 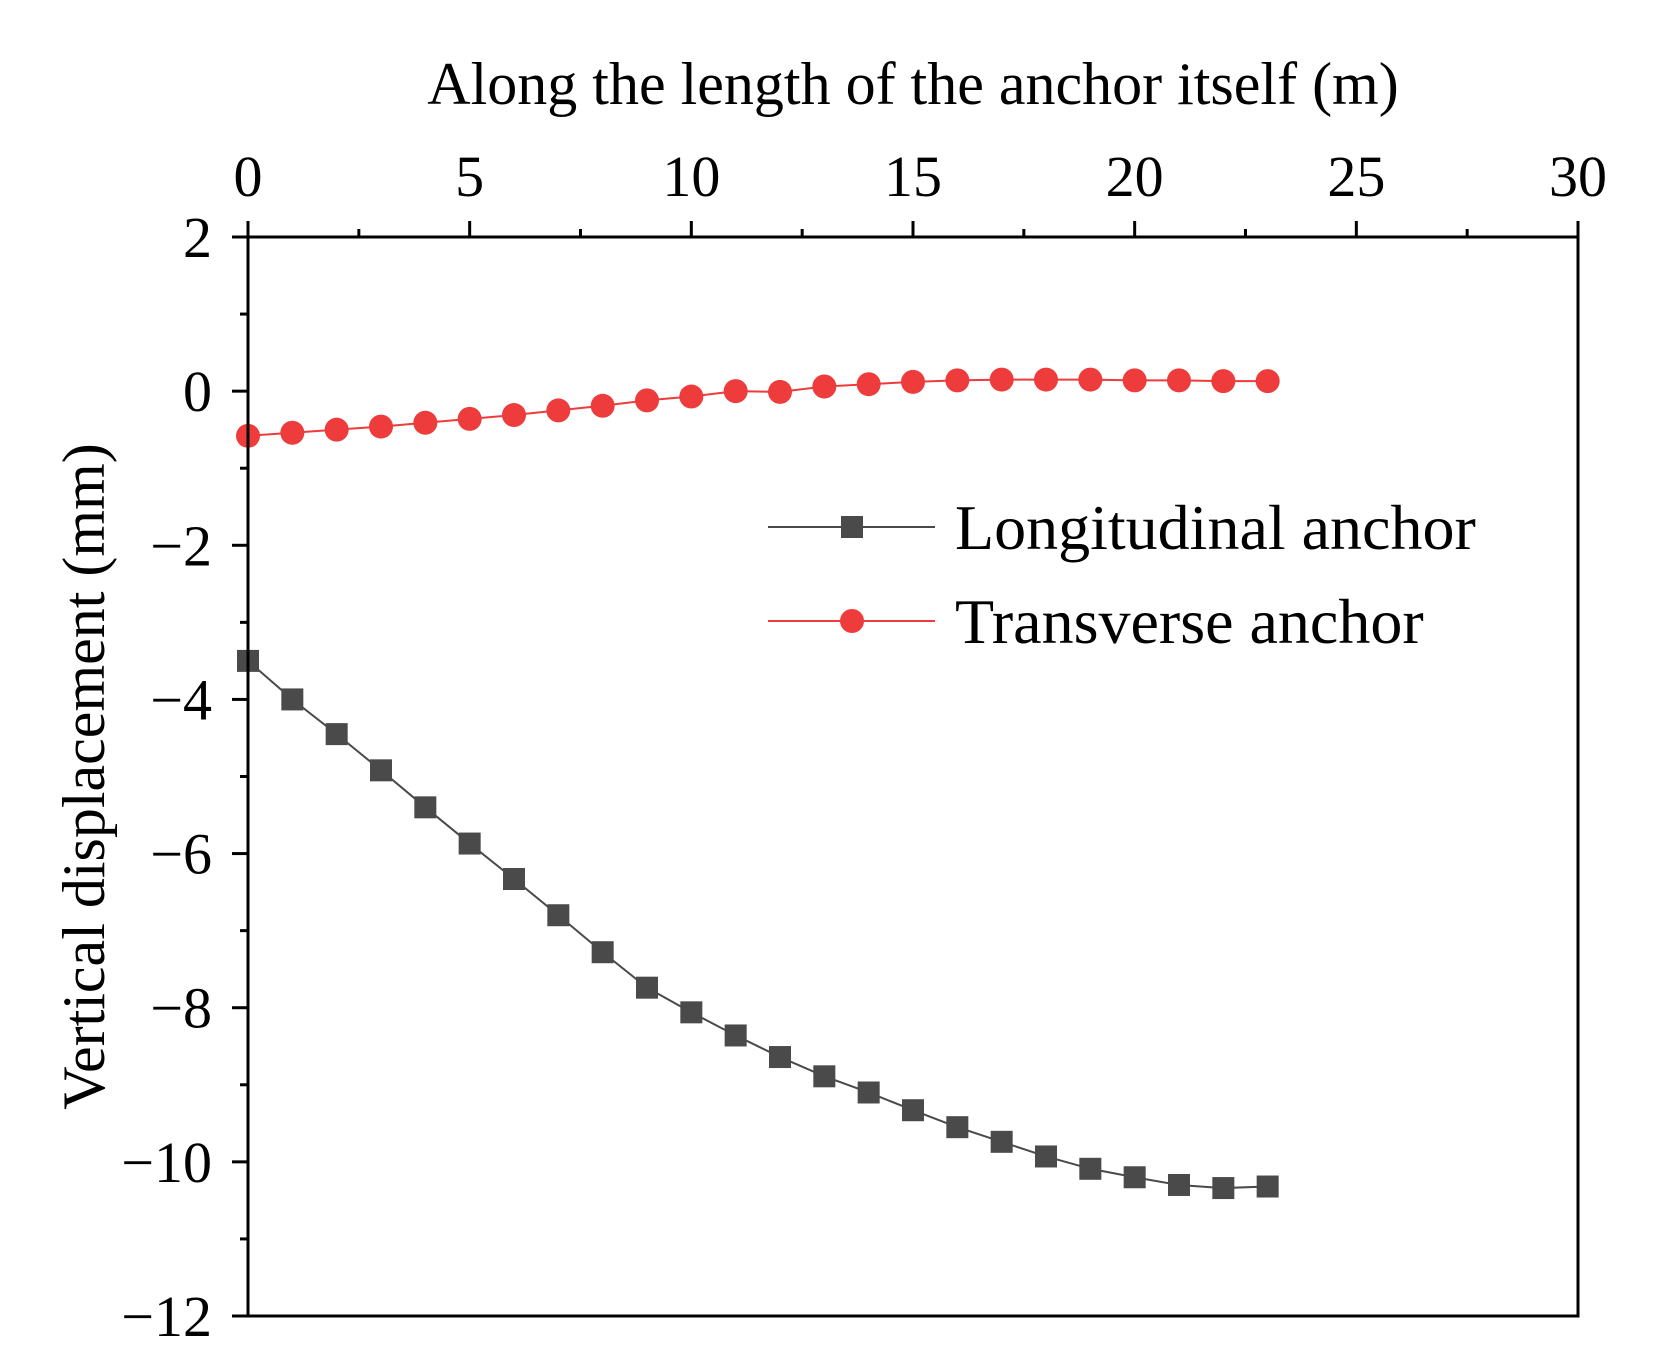 I want to click on y-tick-label: 2, so click(x=197, y=237).